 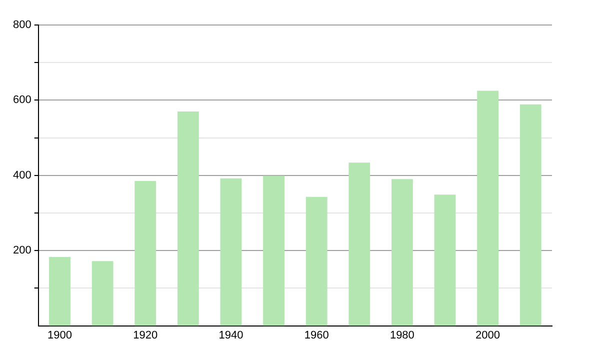 What do you see at coordinates (60, 335) in the screenshot?
I see `x-tick-label: 1900` at bounding box center [60, 335].